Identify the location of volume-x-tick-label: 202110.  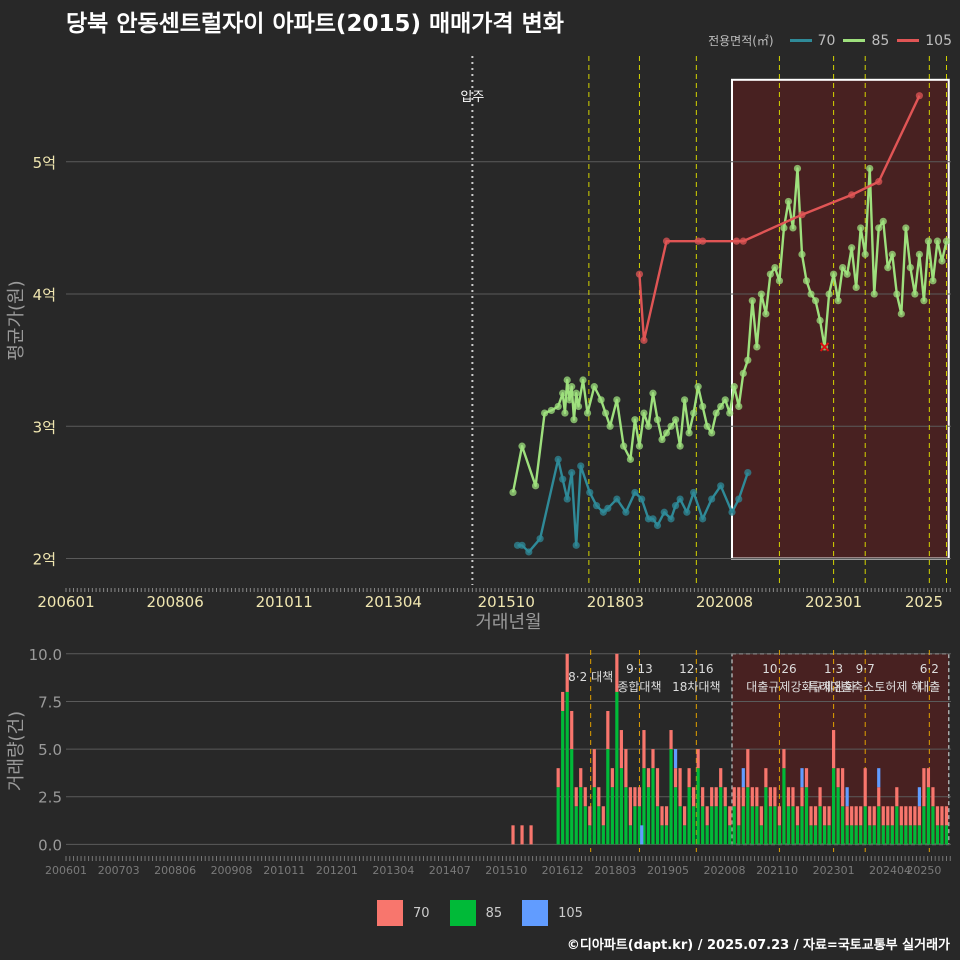
(777, 870).